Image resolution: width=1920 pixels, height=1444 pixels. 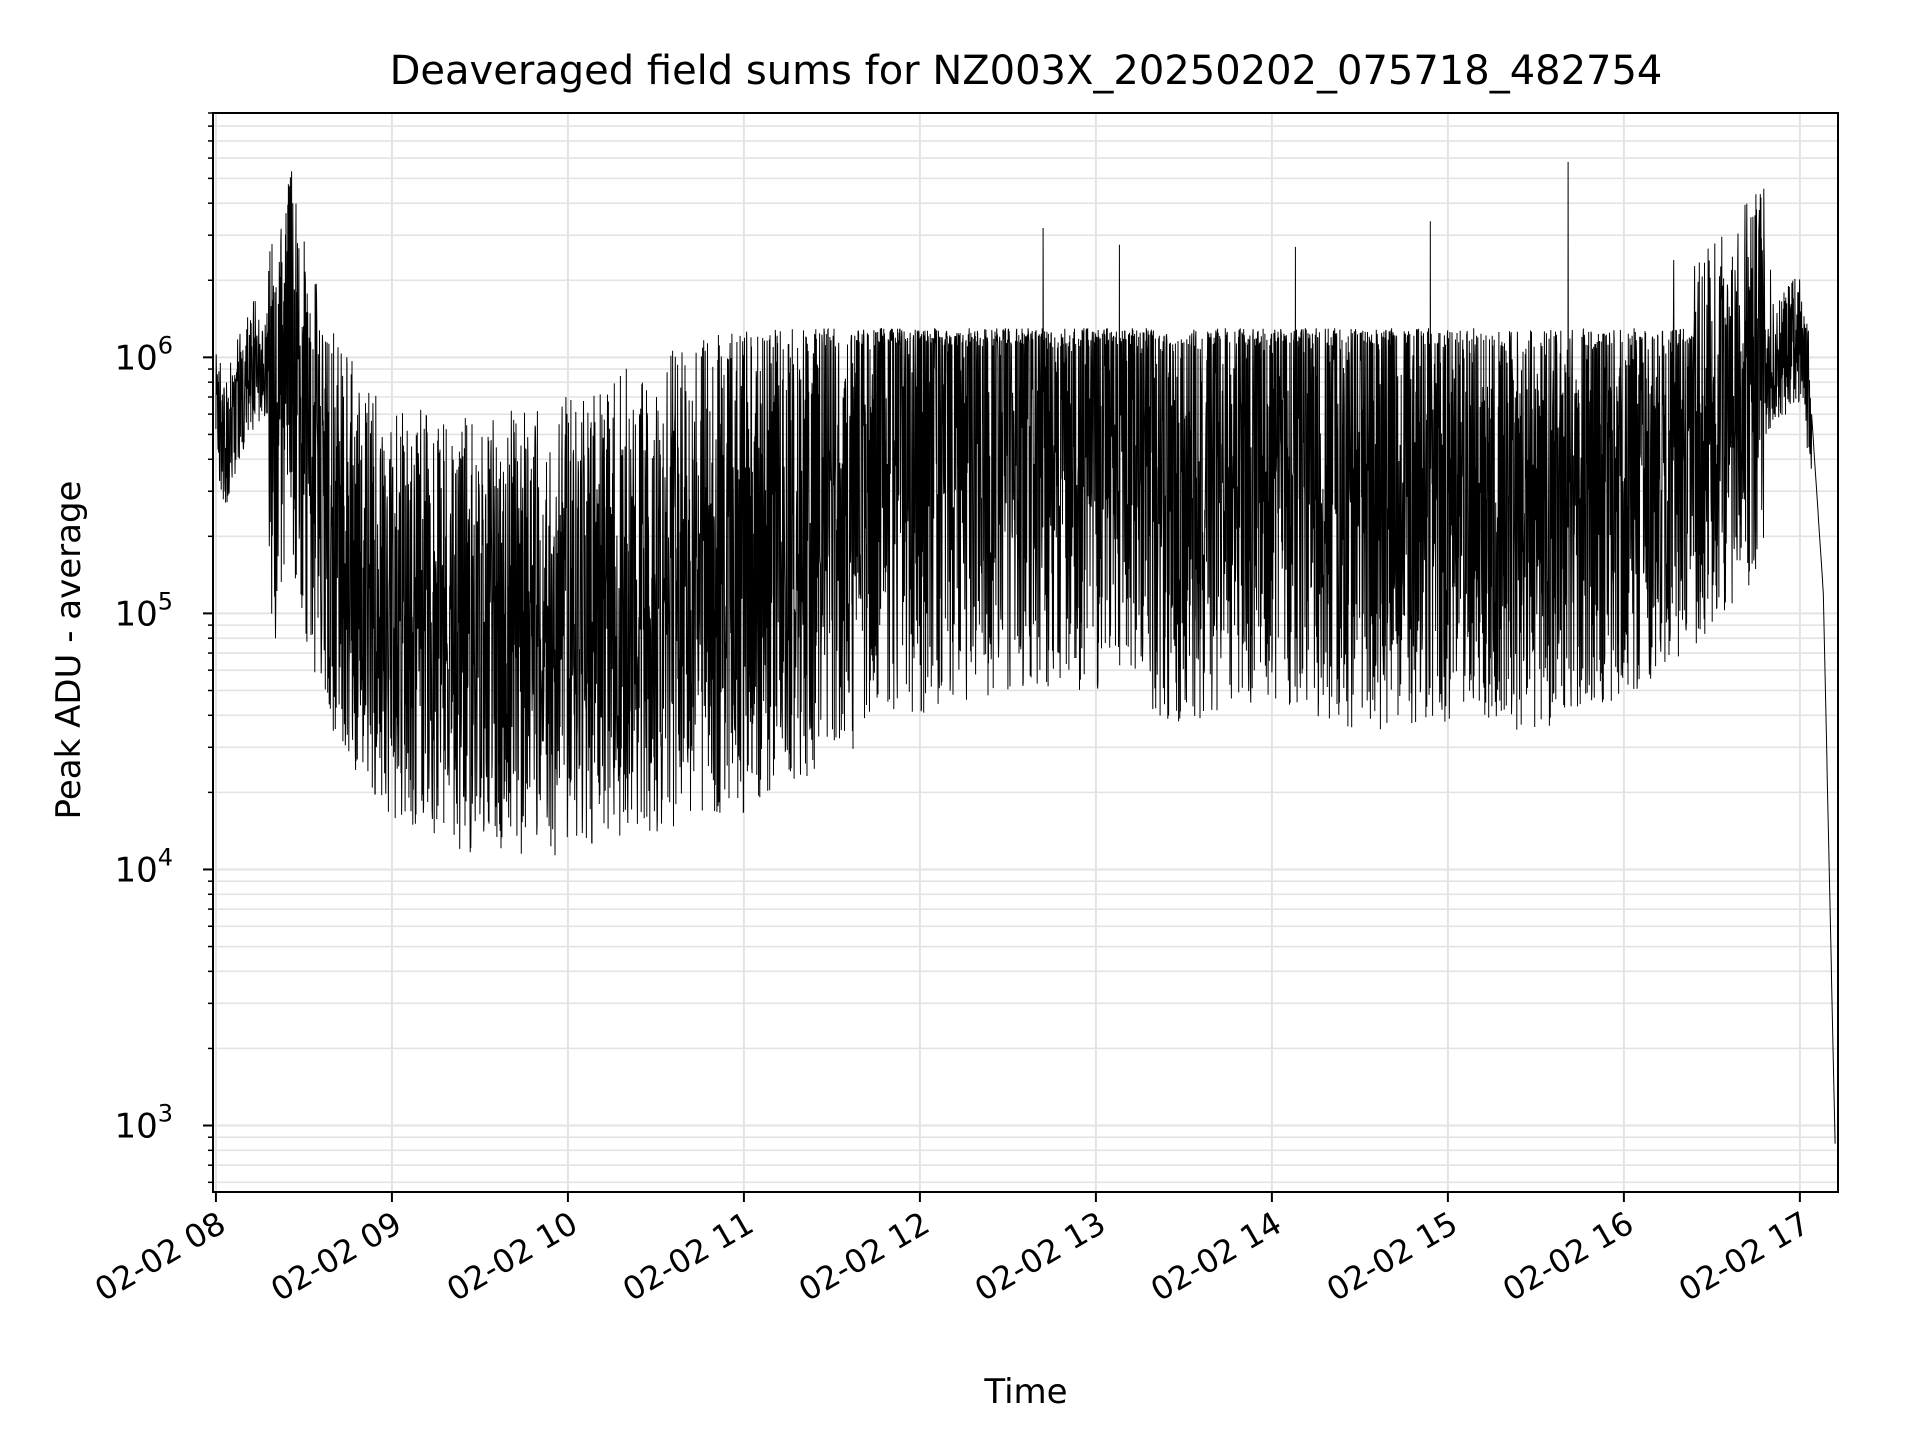 What do you see at coordinates (163, 648) in the screenshot?
I see `y-axis: 10³ 10⁴ 10⁵ 10⁶` at bounding box center [163, 648].